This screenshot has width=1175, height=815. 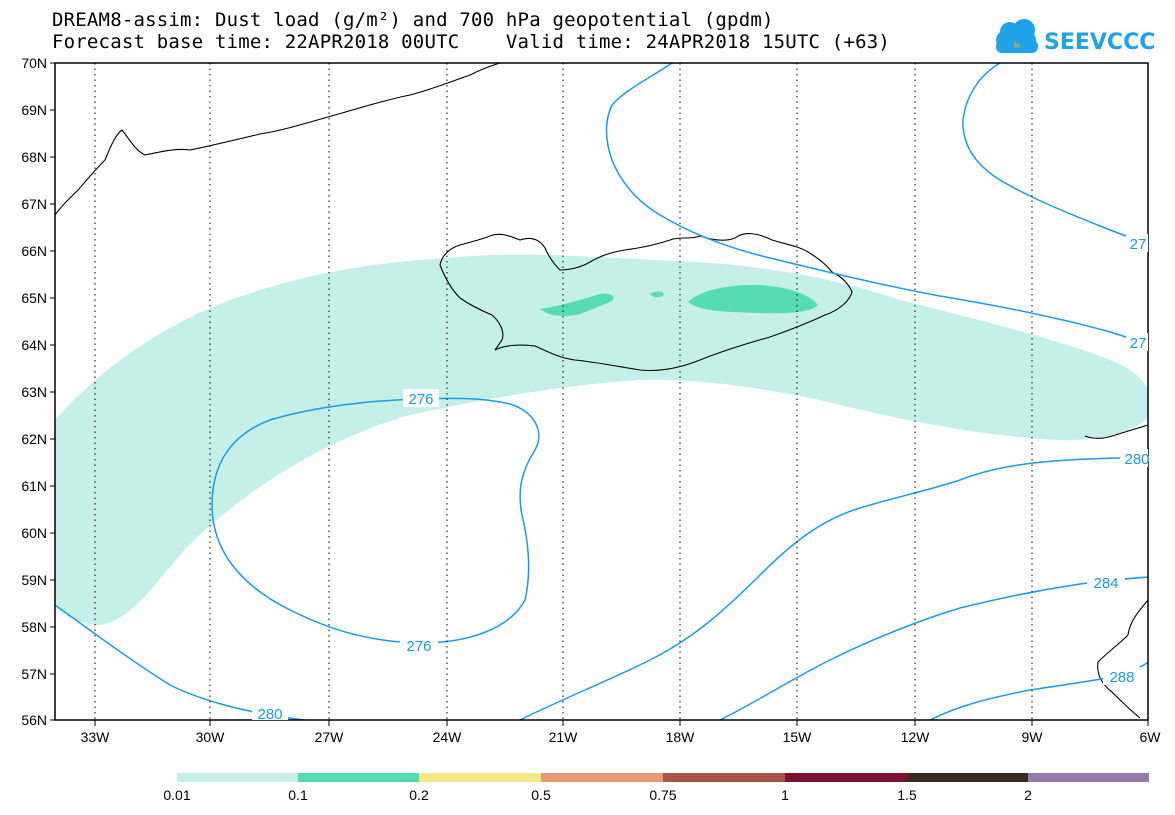 What do you see at coordinates (34, 674) in the screenshot?
I see `lat-label: 57N` at bounding box center [34, 674].